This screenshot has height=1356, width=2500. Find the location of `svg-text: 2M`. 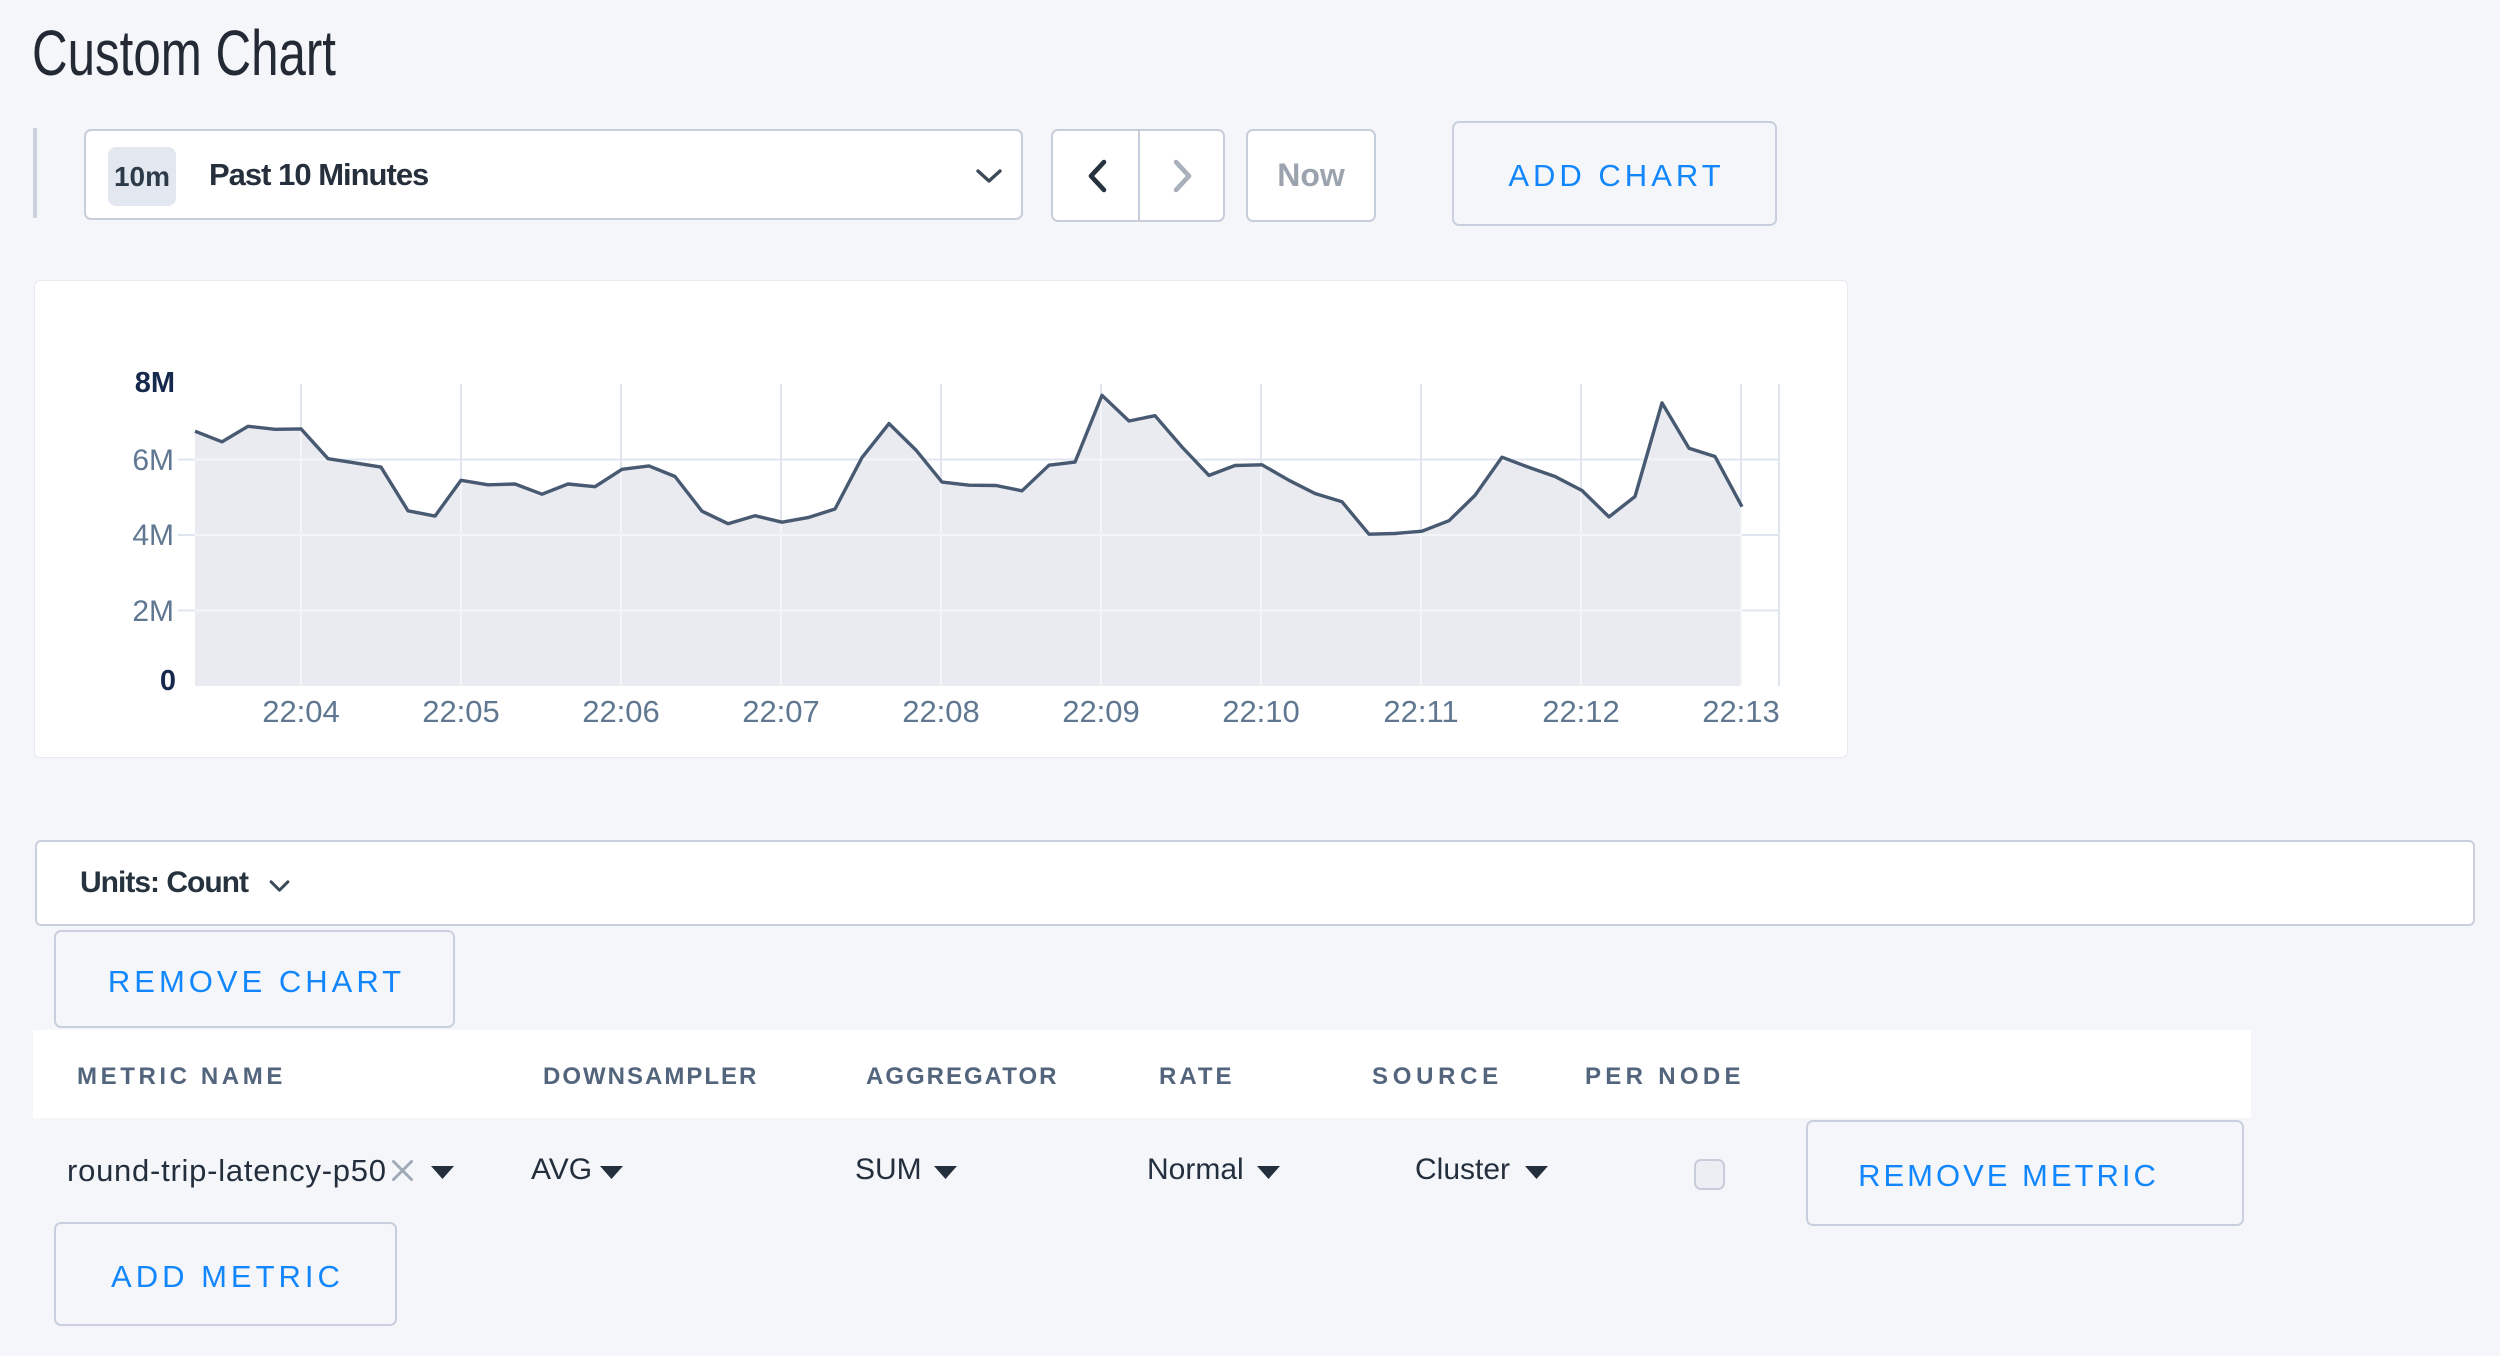

svg-text: 2M is located at coordinates (153, 611).